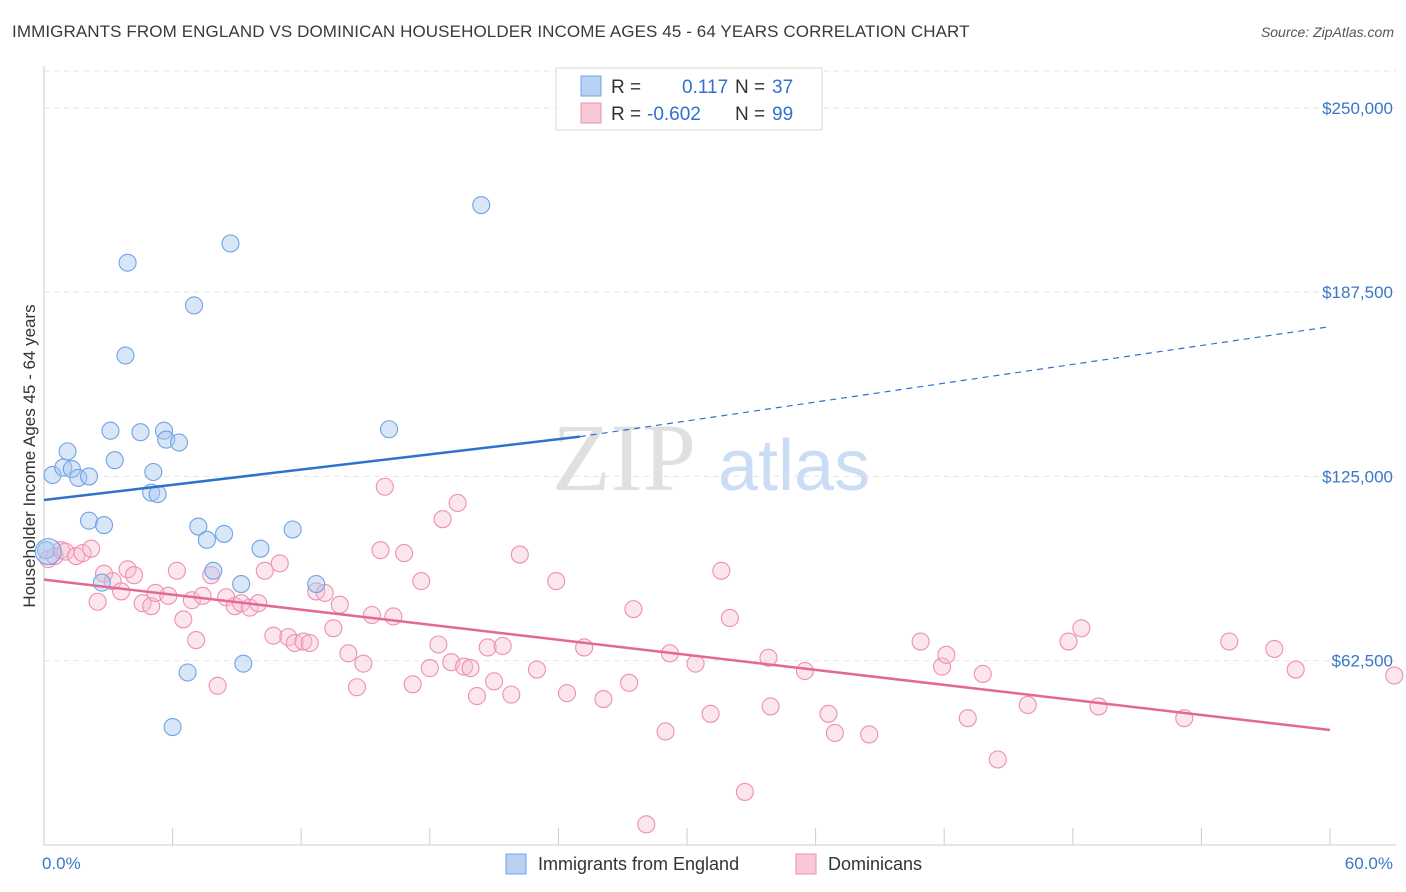 The width and height of the screenshot is (1406, 892). Describe the element at coordinates (624, 457) in the screenshot. I see `watermark-zip: ZIP` at that location.